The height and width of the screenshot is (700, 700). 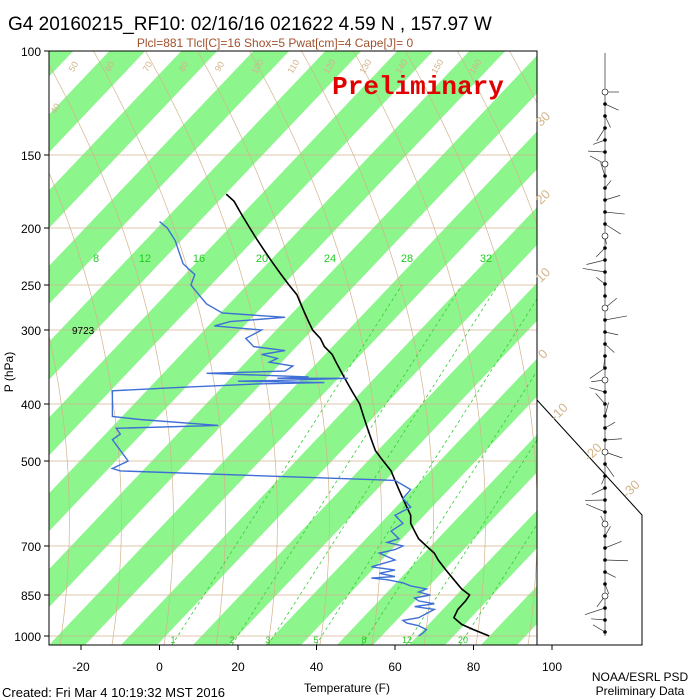 What do you see at coordinates (113, 692) in the screenshot?
I see `created-timestamp: Created: Fri Mar 4 10:19:32 MST 2016` at bounding box center [113, 692].